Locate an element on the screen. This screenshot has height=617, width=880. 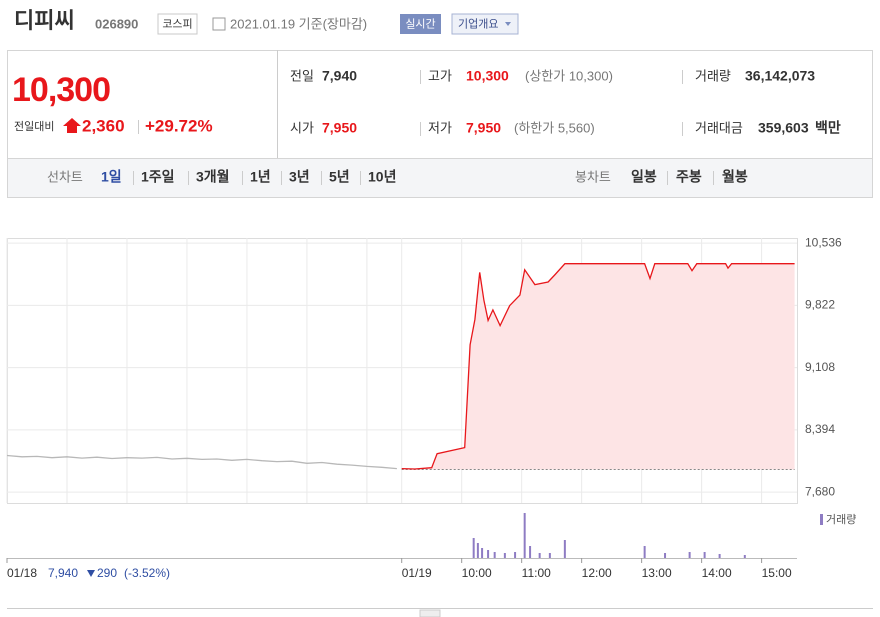
tab: 10년 is located at coordinates (382, 177).